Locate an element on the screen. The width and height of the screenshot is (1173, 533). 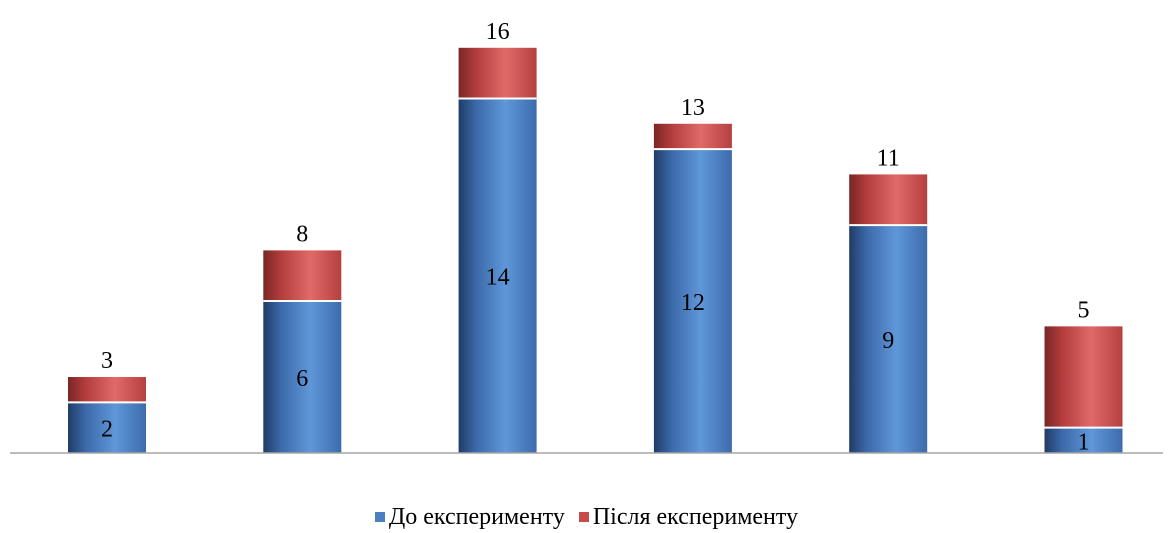
legend-label-before: До експерименту is located at coordinates (476, 516).